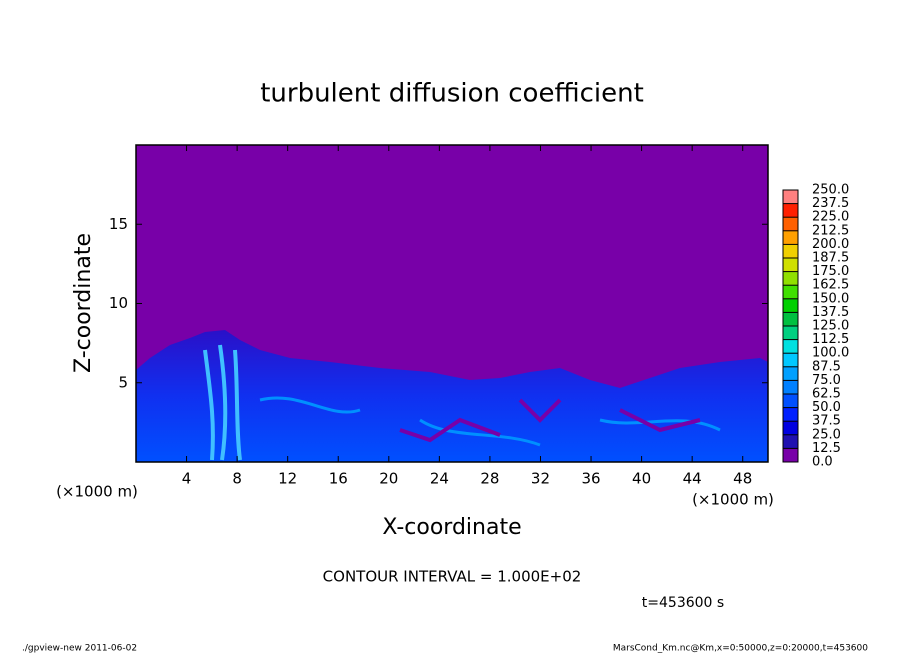 This screenshot has height=654, width=904. I want to click on colorbar-label: 175.0, so click(830, 271).